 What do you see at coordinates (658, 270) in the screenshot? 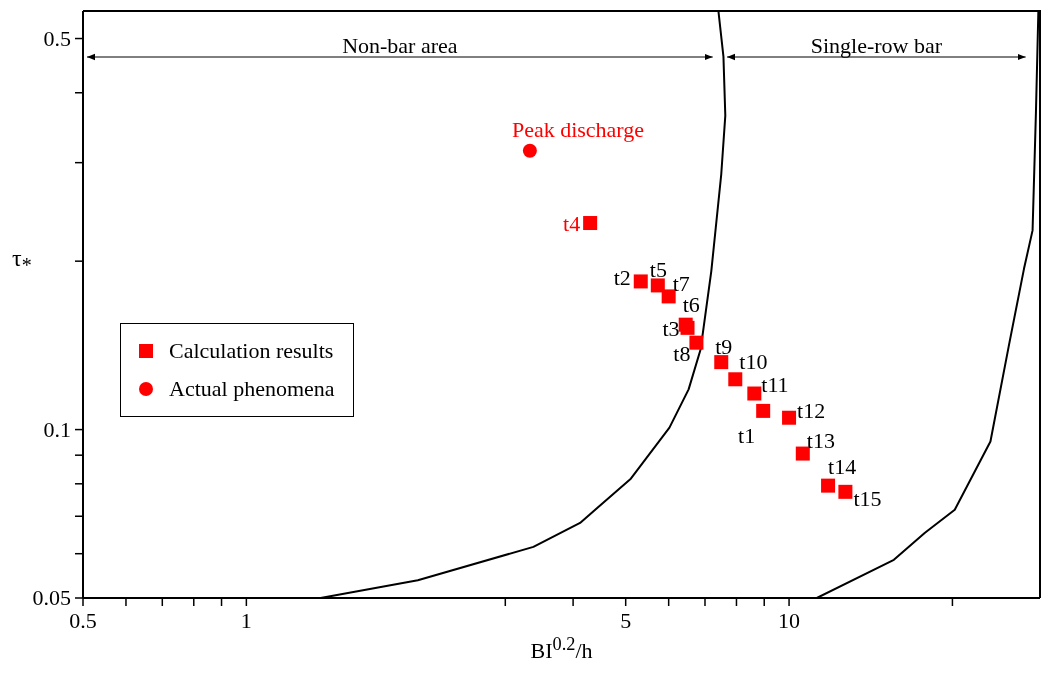
I see `annotation: t5` at bounding box center [658, 270].